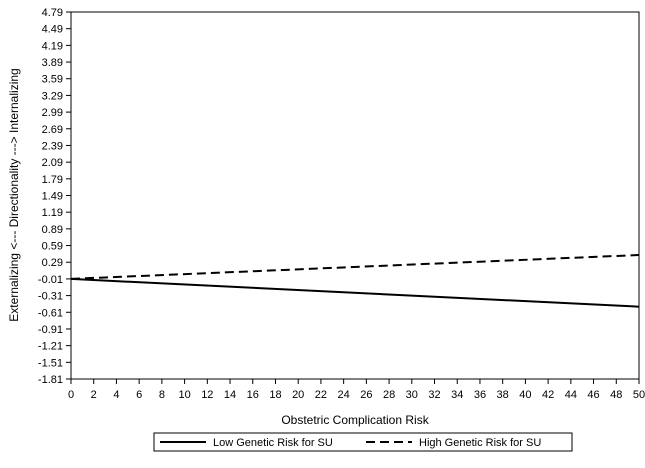 This screenshot has height=468, width=645. What do you see at coordinates (571, 395) in the screenshot?
I see `x-tick-label: 44` at bounding box center [571, 395].